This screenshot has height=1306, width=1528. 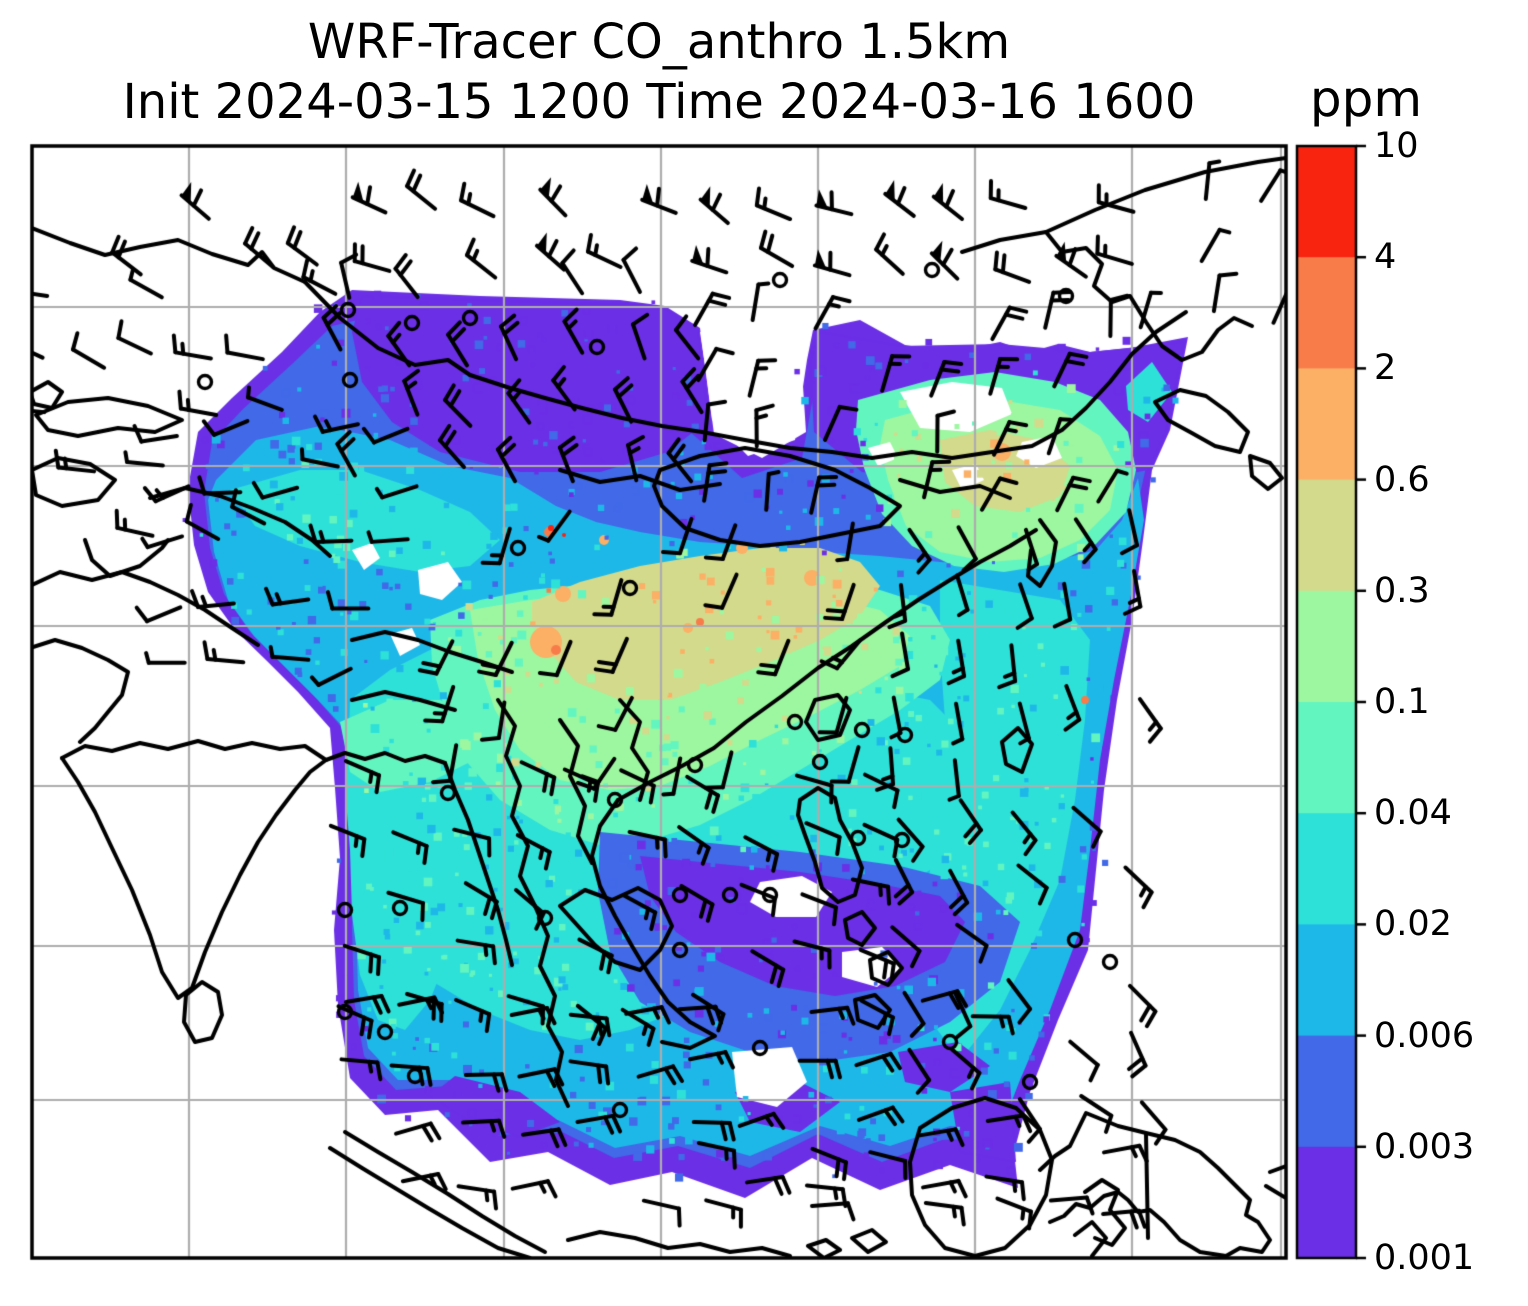 I want to click on colorbar-tick-label: 2, so click(x=1385, y=368).